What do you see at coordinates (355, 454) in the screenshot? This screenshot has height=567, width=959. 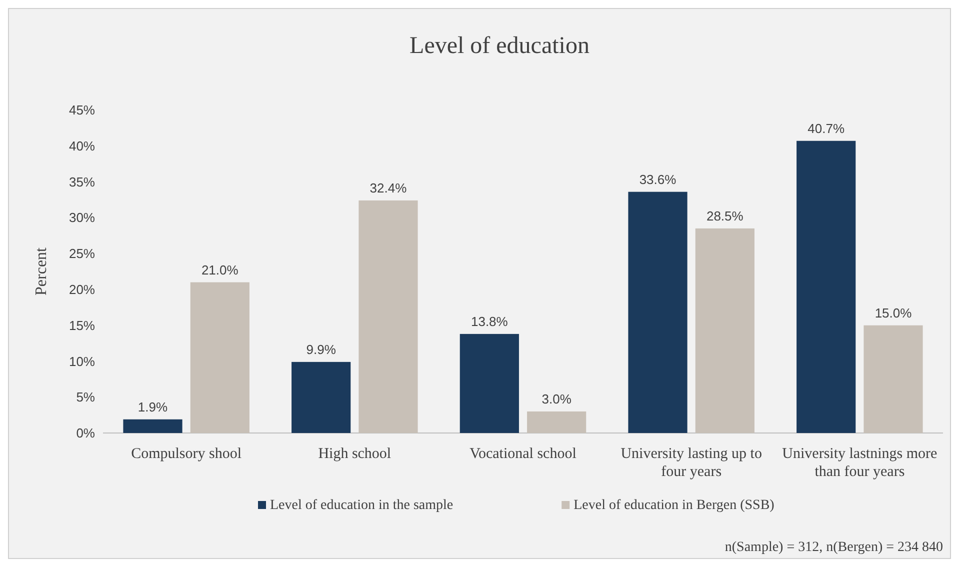 I see `x-tick-label: High school` at bounding box center [355, 454].